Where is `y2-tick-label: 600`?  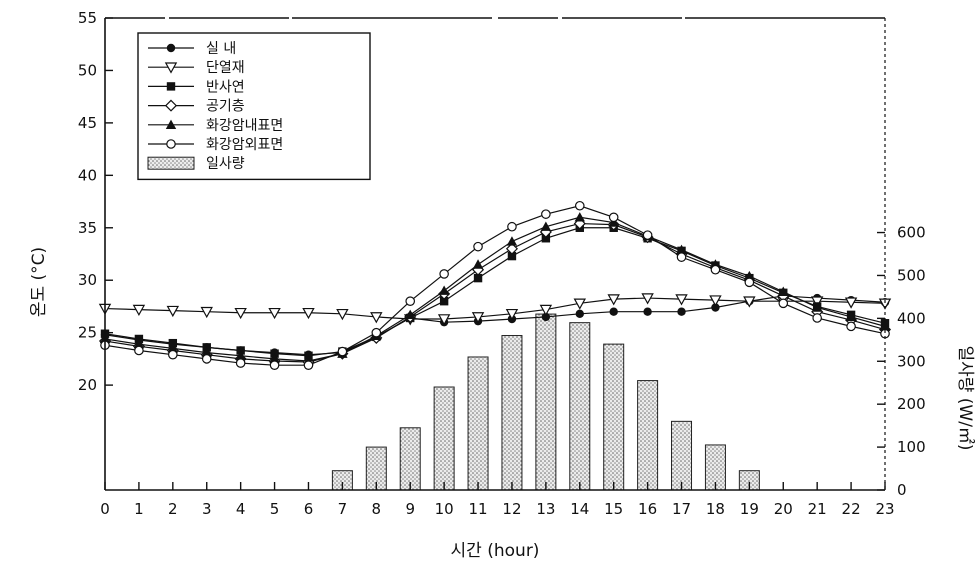 y2-tick-label: 600 is located at coordinates (911, 233).